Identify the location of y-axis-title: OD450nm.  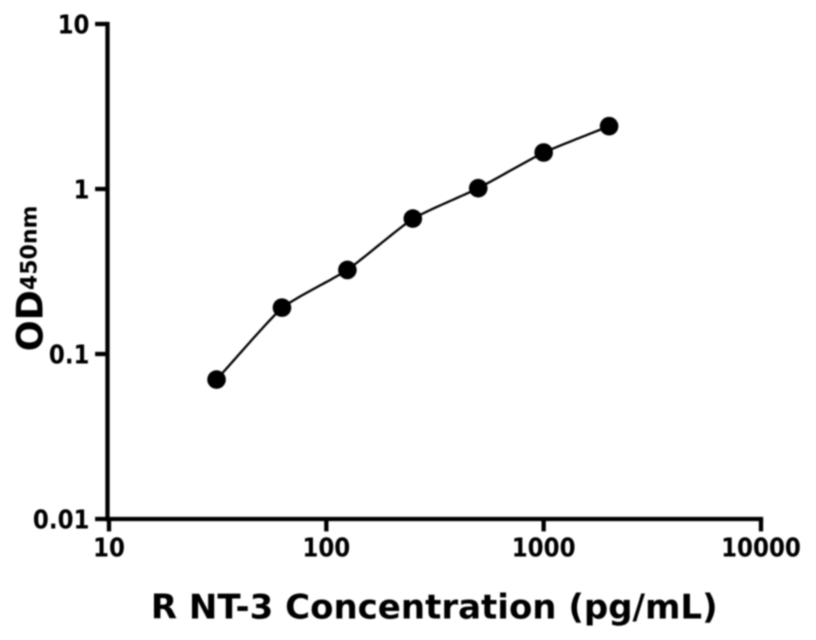
(30, 279).